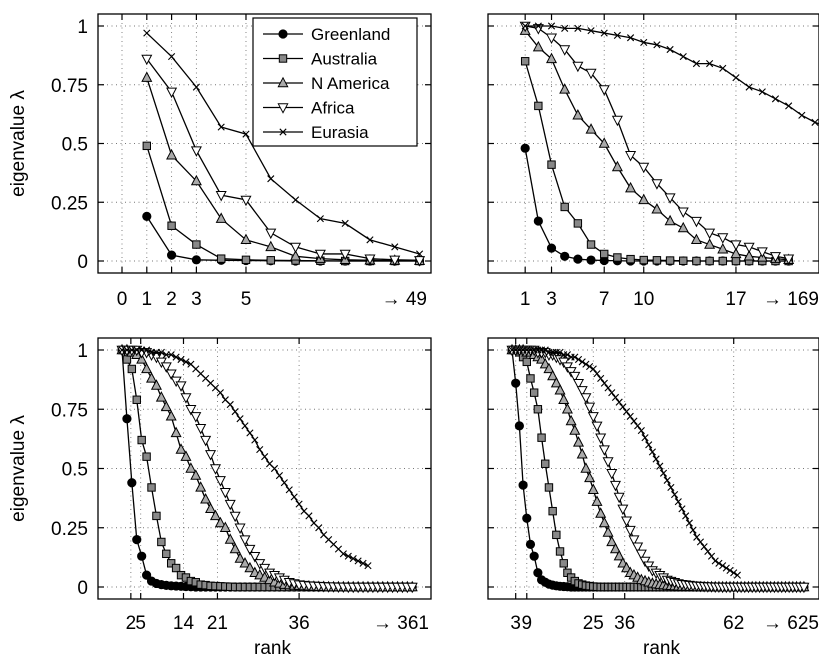 The width and height of the screenshot is (819, 662). I want to click on series-africa, so click(283, 160).